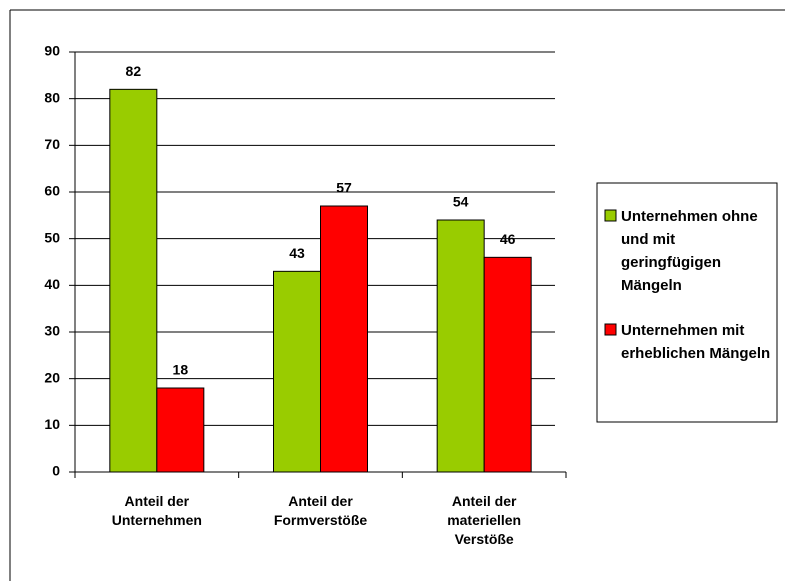 The image size is (785, 581). Describe the element at coordinates (297, 253) in the screenshot. I see `value-label: 43` at that location.